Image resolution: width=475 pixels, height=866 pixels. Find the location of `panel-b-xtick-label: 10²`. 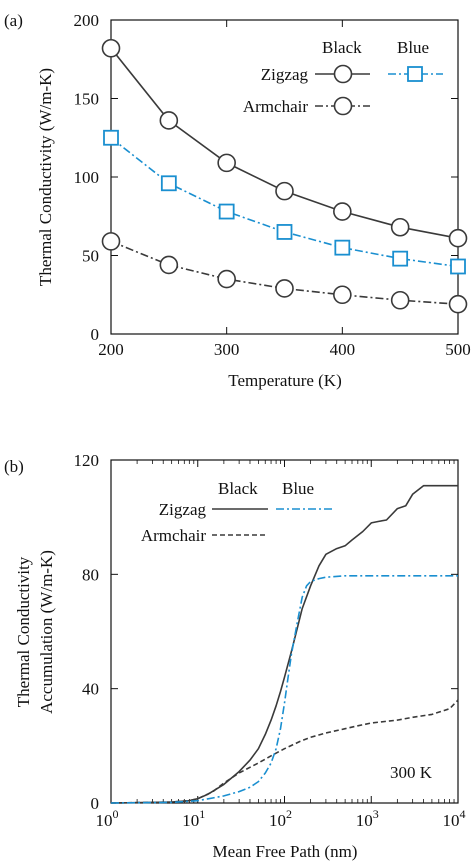

panel-b-xtick-label: 10² is located at coordinates (280, 818).